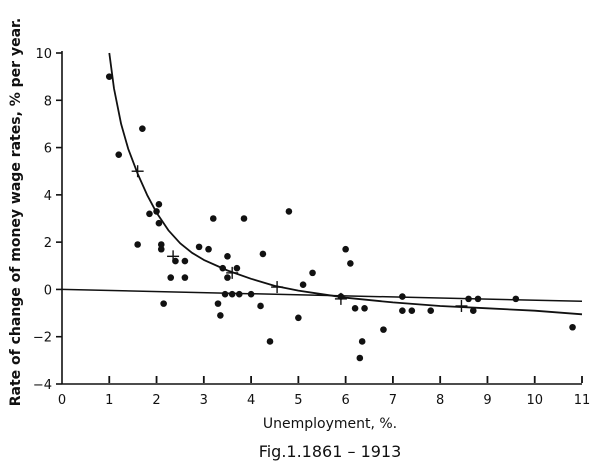 The height and width of the screenshot is (468, 602). I want to click on y-tick-label: 2, so click(48, 243).